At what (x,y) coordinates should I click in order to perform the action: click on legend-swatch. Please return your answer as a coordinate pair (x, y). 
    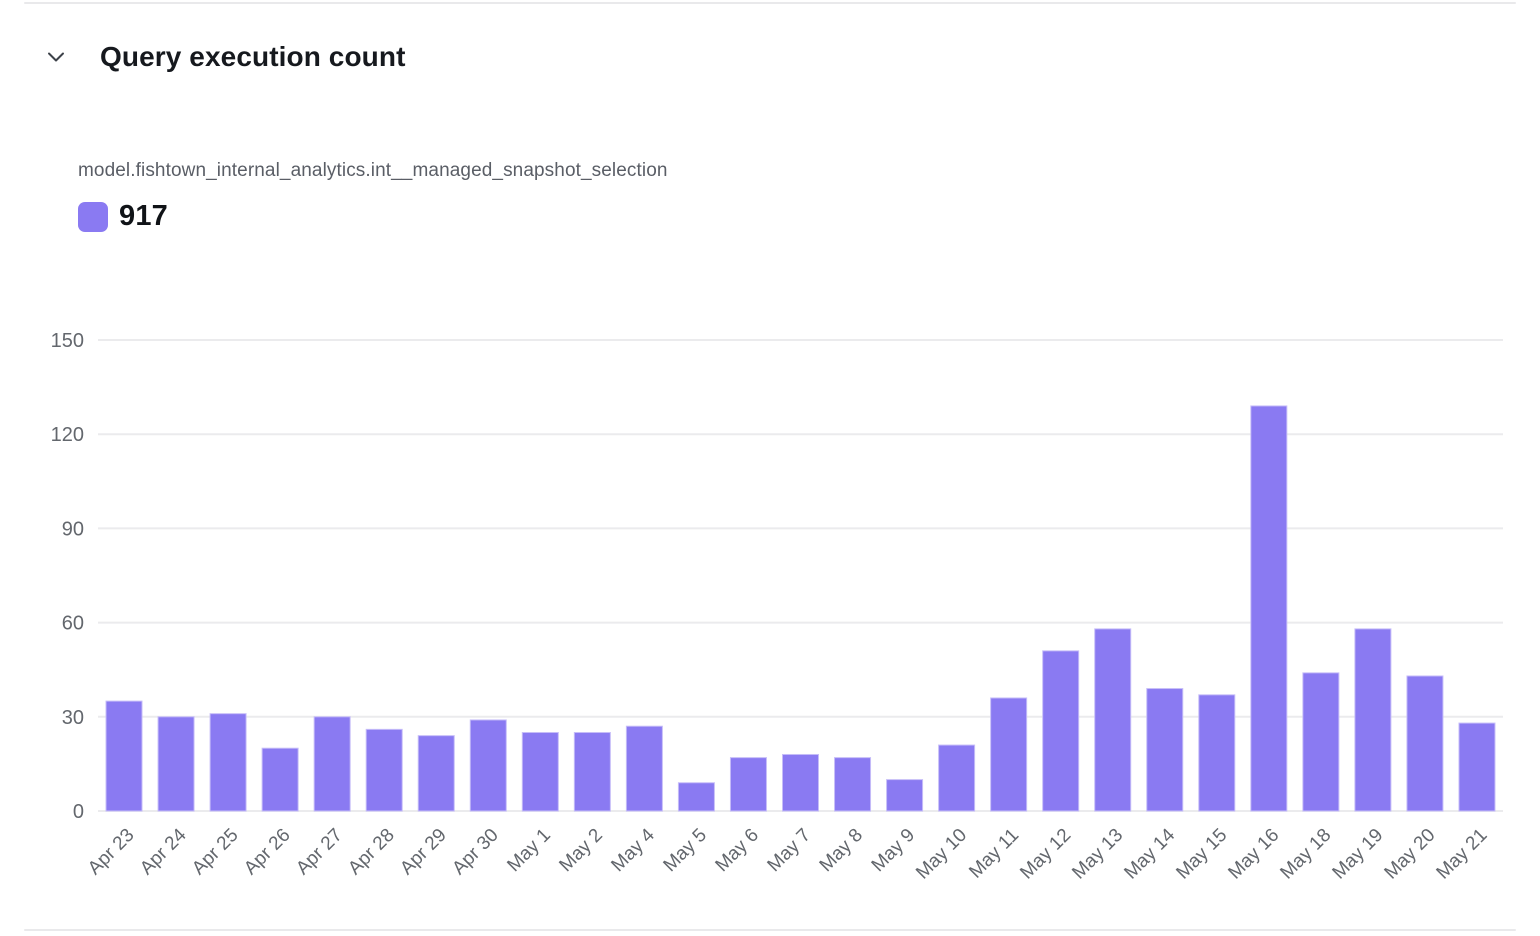
    Looking at the image, I should click on (93, 216).